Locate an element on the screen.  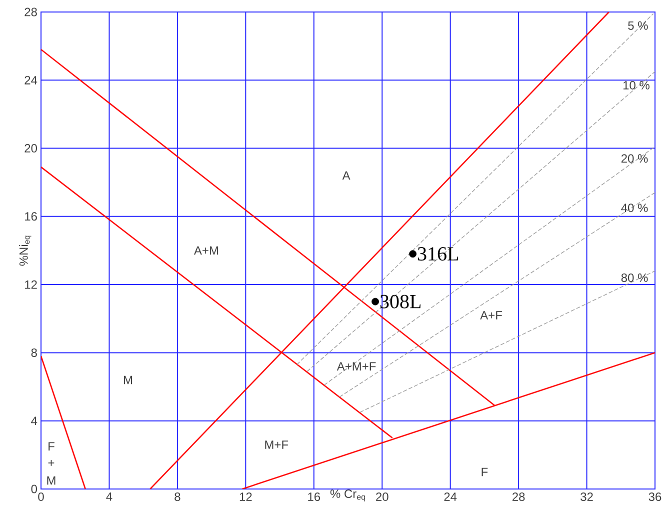
x-axis-title: % Cr$_{eq}$ is located at coordinates (348, 496).